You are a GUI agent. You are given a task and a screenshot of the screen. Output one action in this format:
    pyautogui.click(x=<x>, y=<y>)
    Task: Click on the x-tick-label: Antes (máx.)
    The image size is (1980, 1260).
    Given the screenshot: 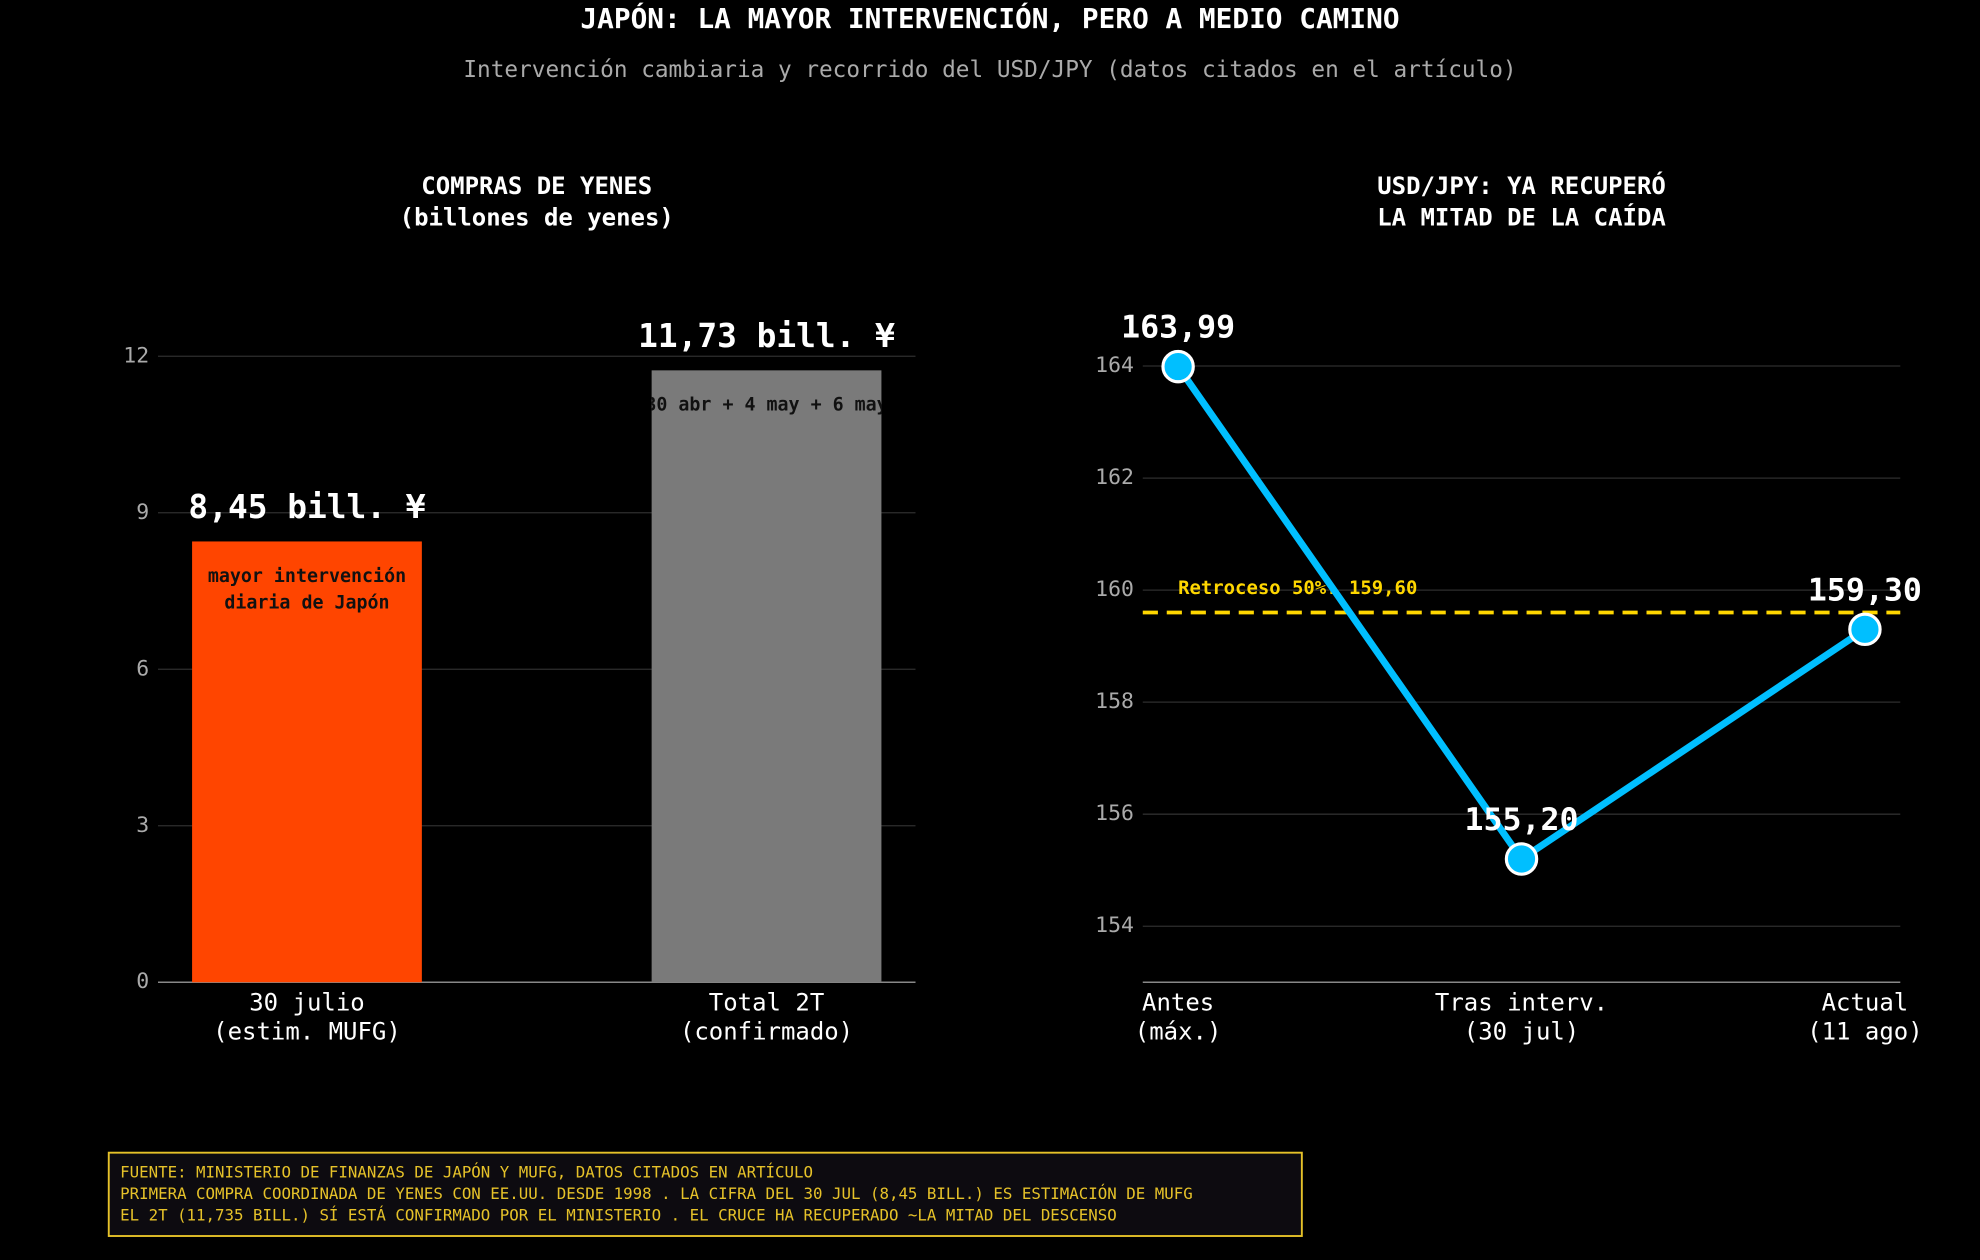 What is the action you would take?
    pyautogui.click(x=1178, y=1017)
    